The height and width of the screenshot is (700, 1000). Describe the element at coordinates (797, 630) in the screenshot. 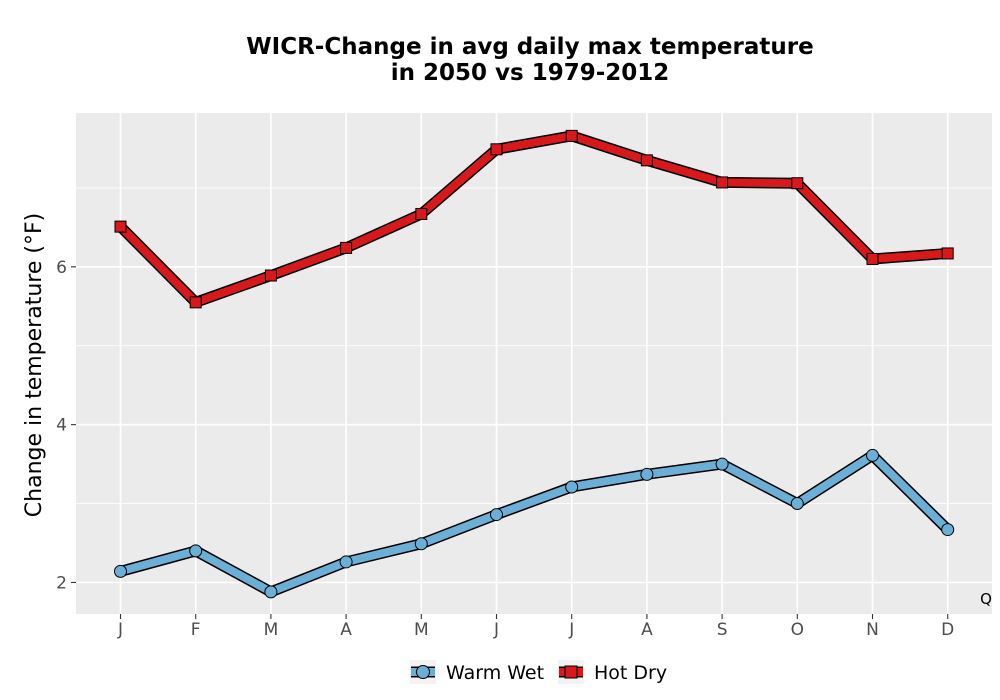

I see `x-tick-label: O` at that location.